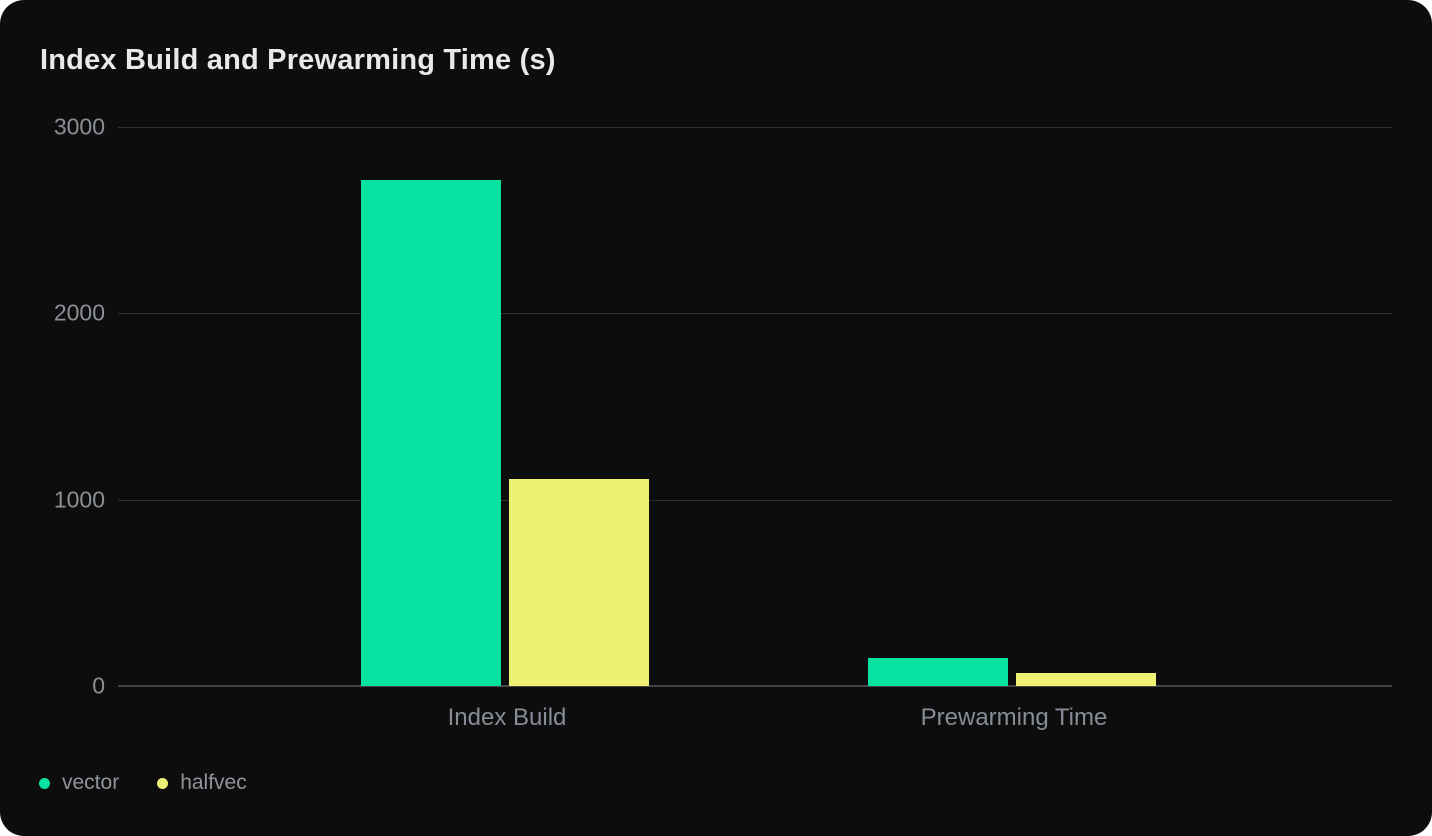  I want to click on legend-item-halfvec: halfvec, so click(202, 783).